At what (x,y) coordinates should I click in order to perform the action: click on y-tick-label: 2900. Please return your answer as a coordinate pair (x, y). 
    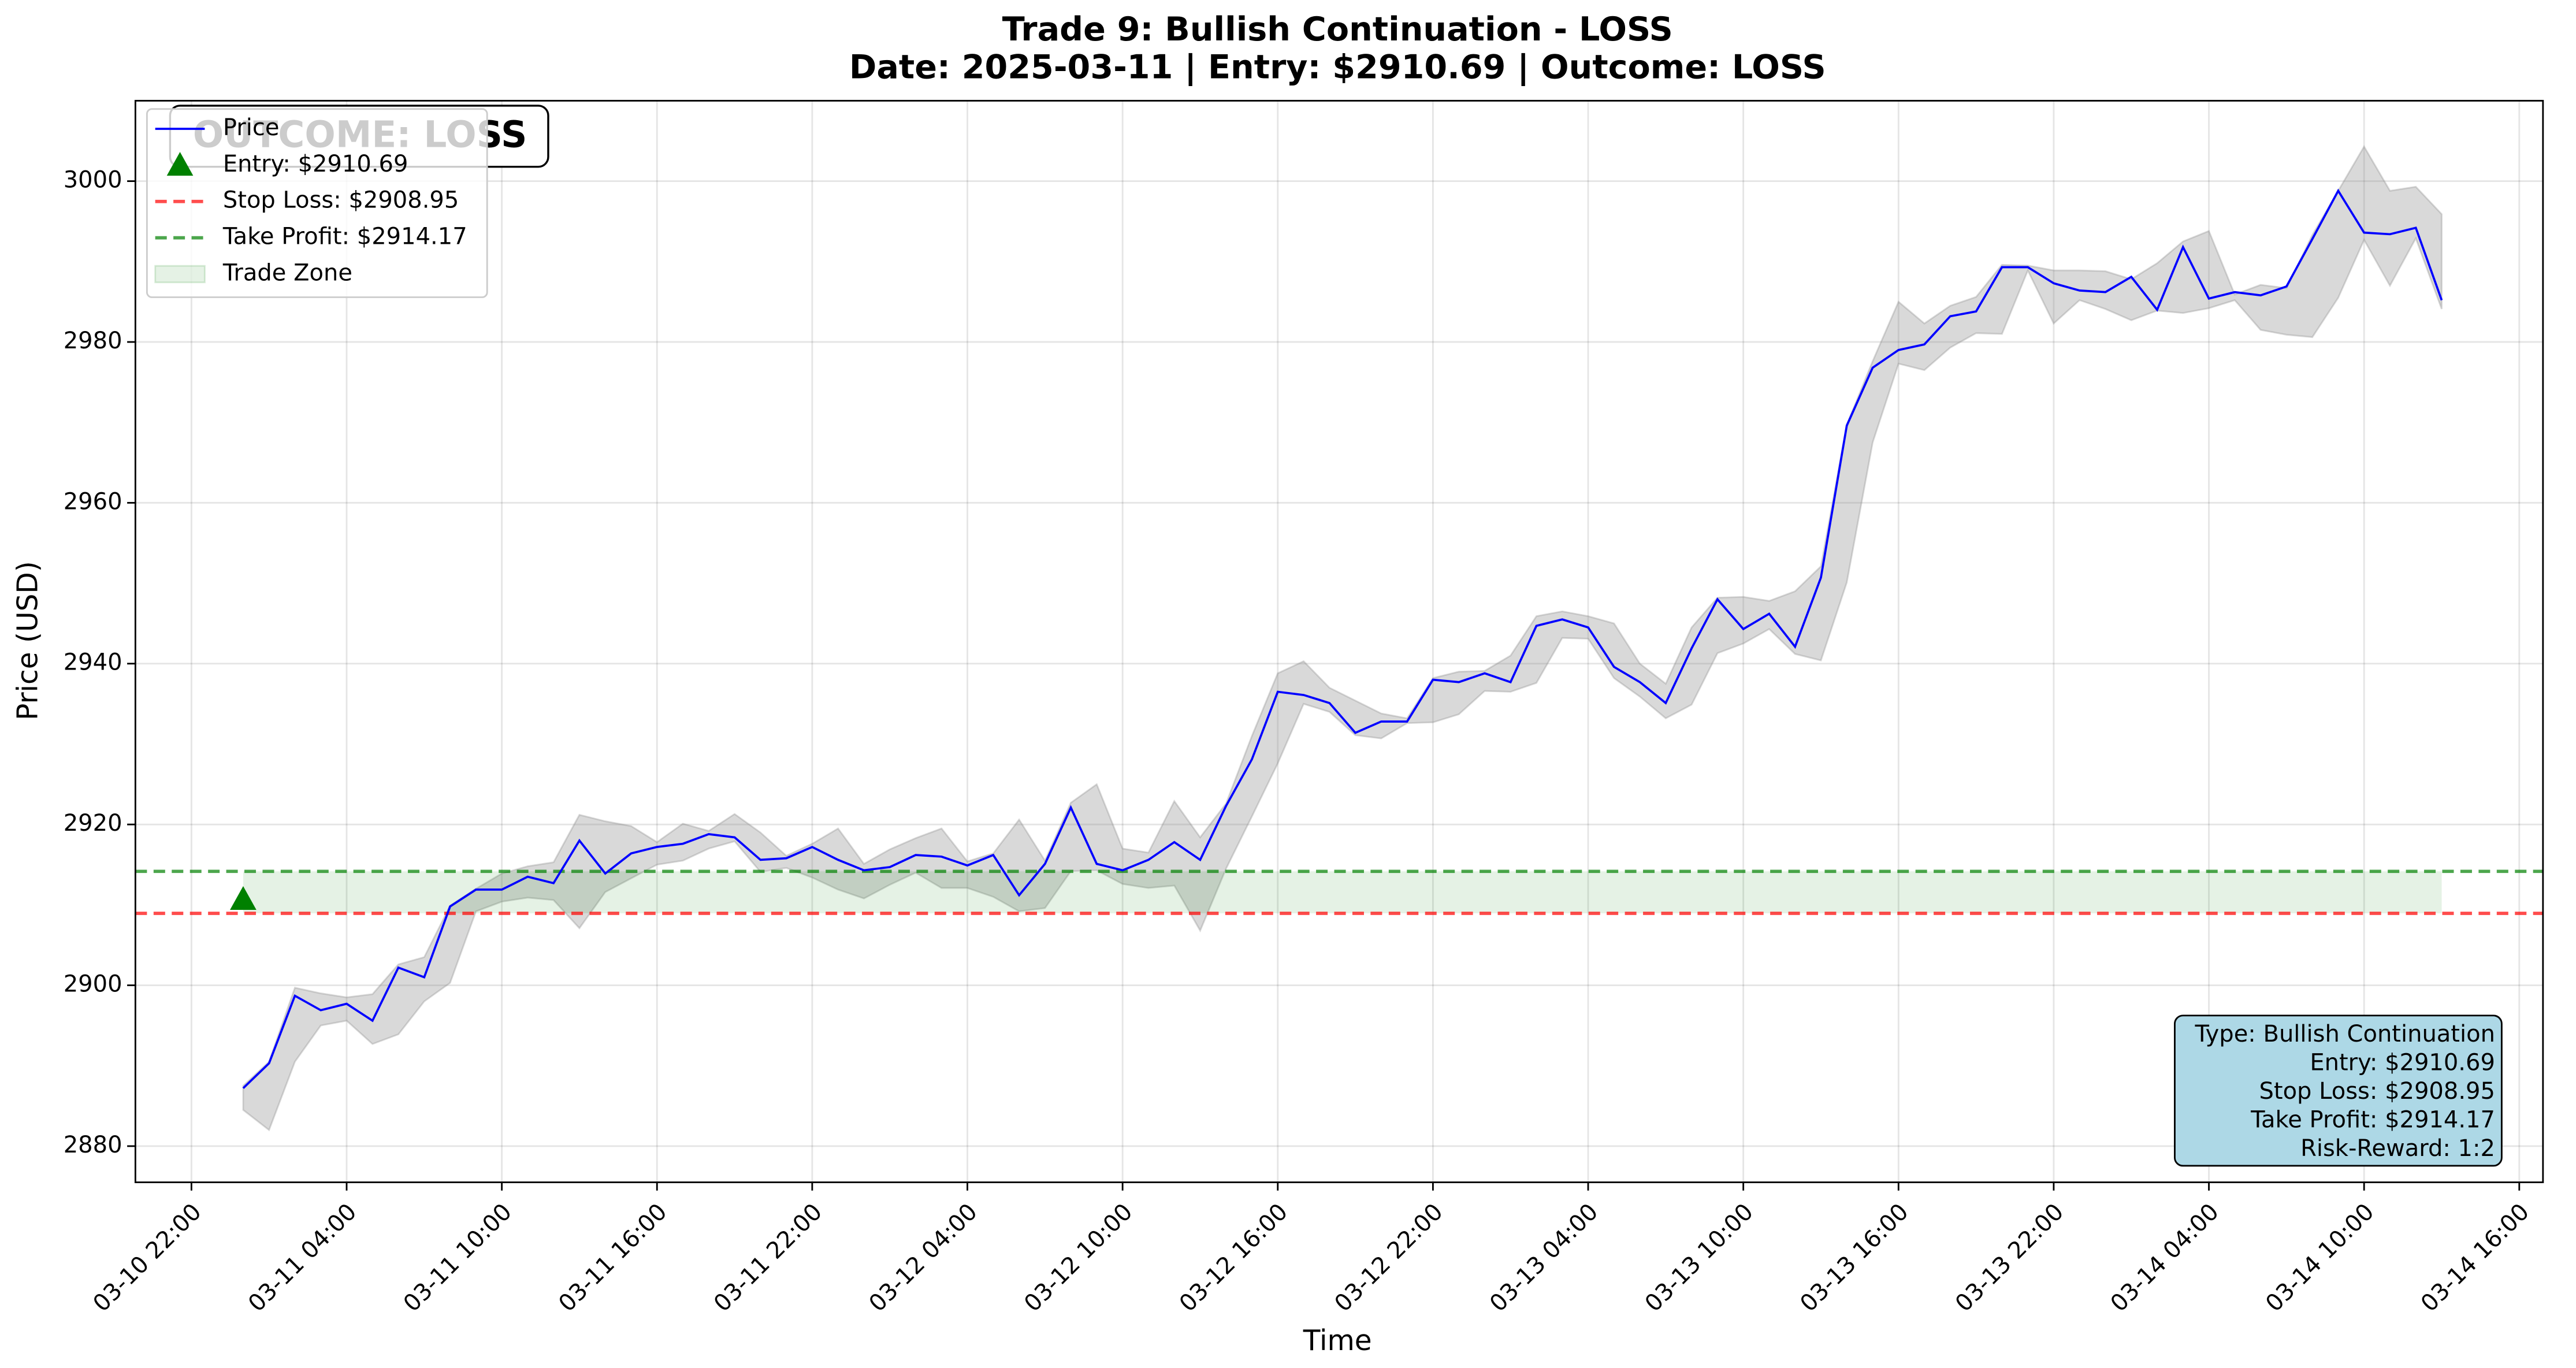
    Looking at the image, I should click on (93, 984).